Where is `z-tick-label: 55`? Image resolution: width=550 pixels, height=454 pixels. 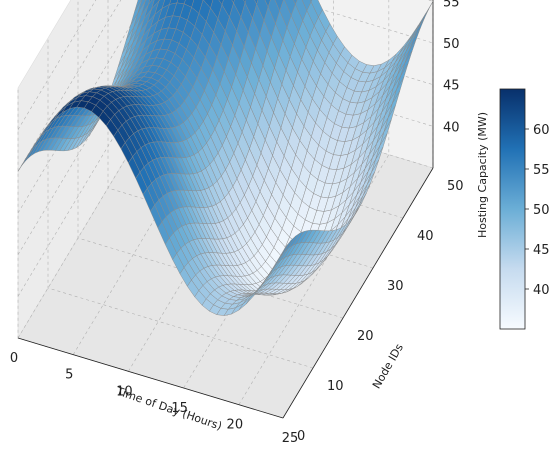
z-tick-label: 55 is located at coordinates (451, 5).